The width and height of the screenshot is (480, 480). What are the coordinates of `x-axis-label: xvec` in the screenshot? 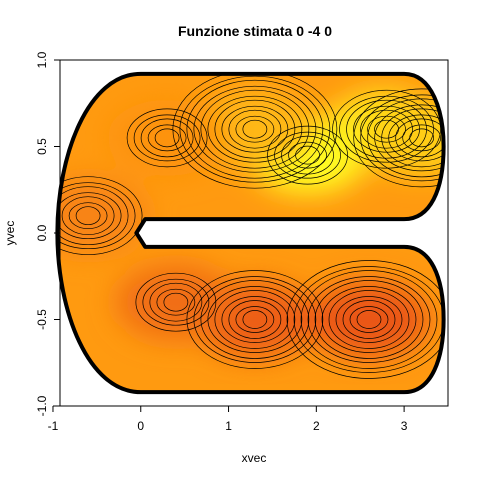 It's located at (254, 458).